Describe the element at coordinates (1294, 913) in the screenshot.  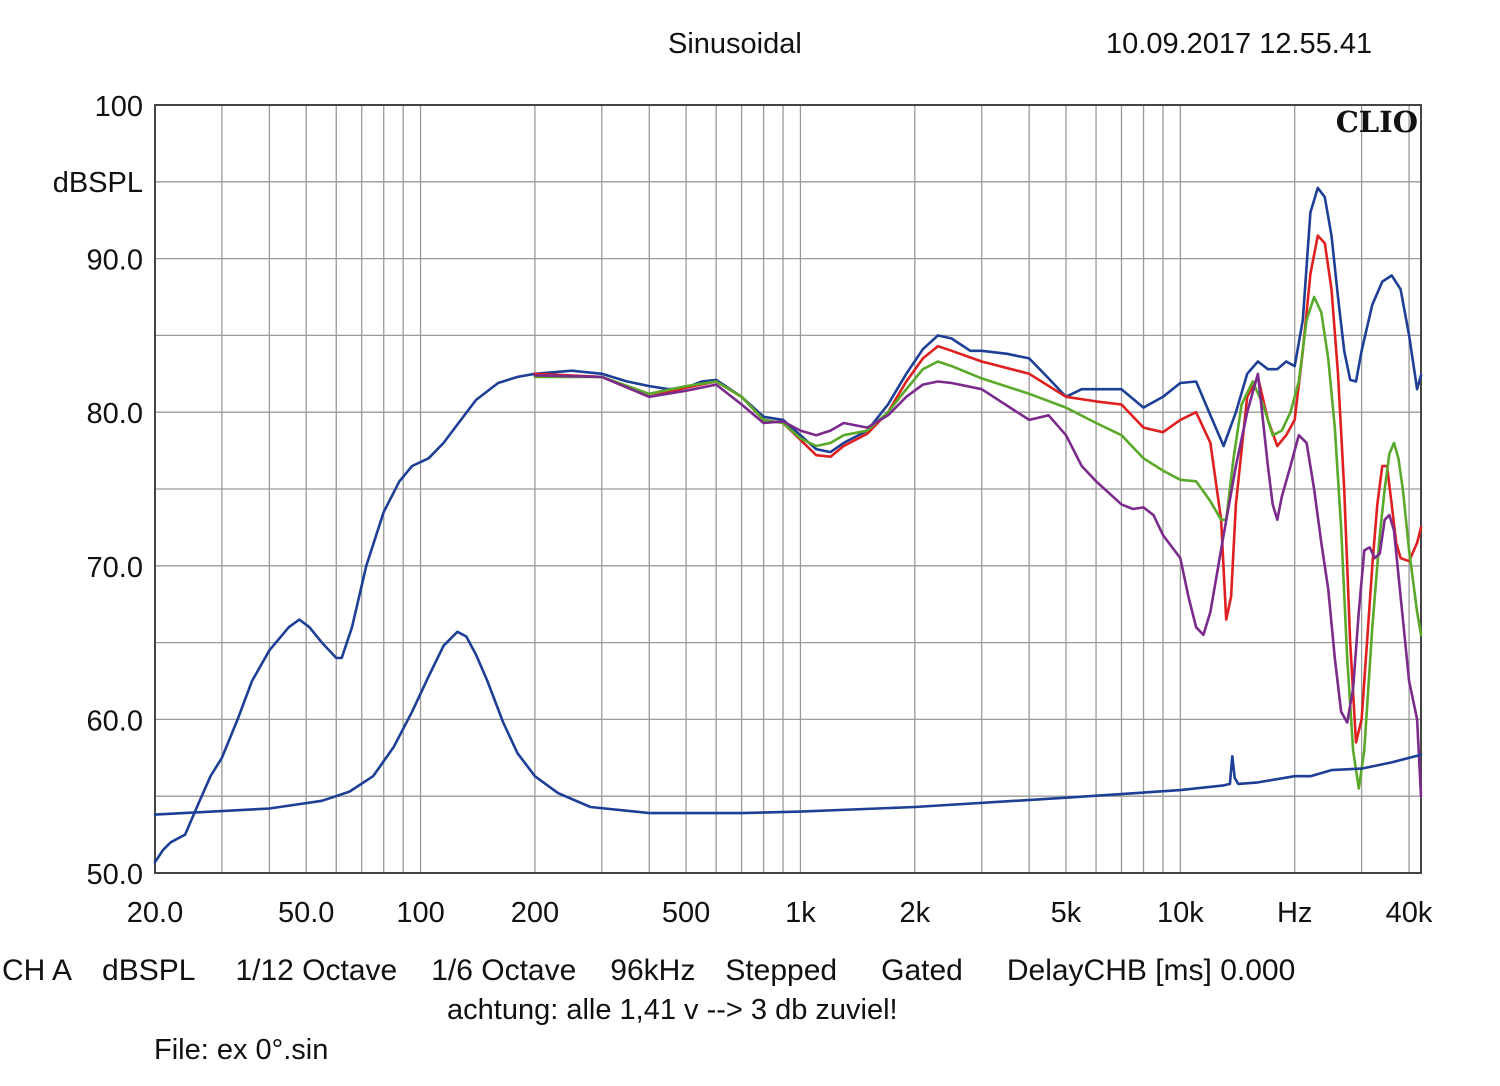
I see `x-tick-label: Hz` at that location.